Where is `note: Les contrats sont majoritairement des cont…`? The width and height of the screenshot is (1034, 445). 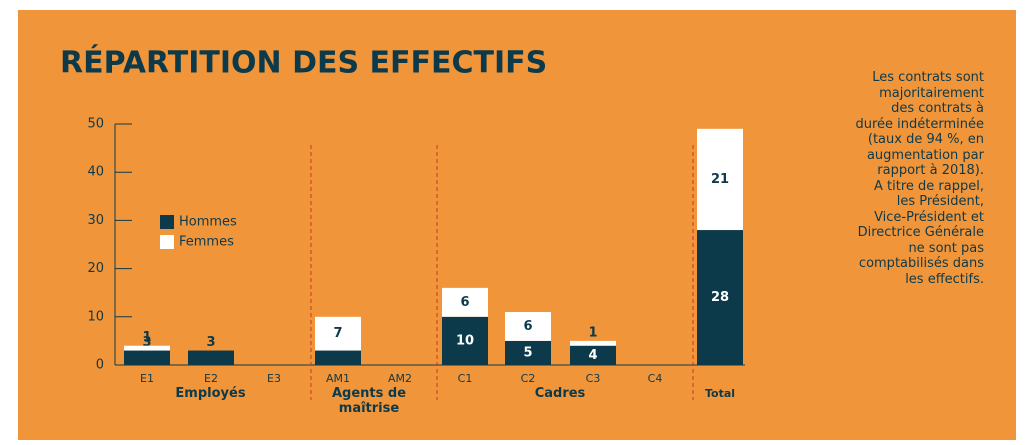 note: Les contrats sont majoritairement des cont… is located at coordinates (899, 178).